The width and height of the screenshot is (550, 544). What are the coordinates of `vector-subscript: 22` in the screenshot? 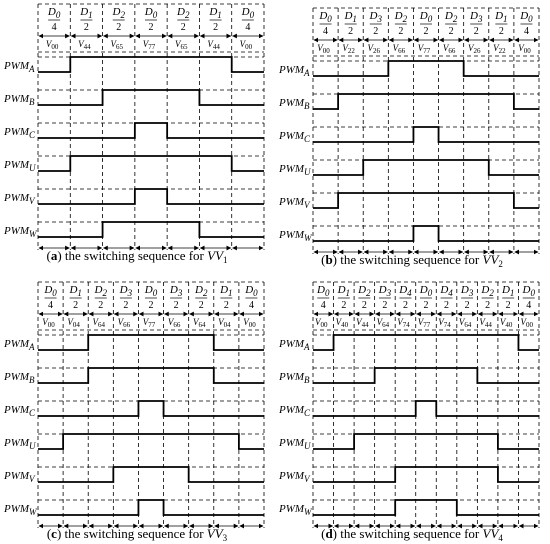 It's located at (352, 51).